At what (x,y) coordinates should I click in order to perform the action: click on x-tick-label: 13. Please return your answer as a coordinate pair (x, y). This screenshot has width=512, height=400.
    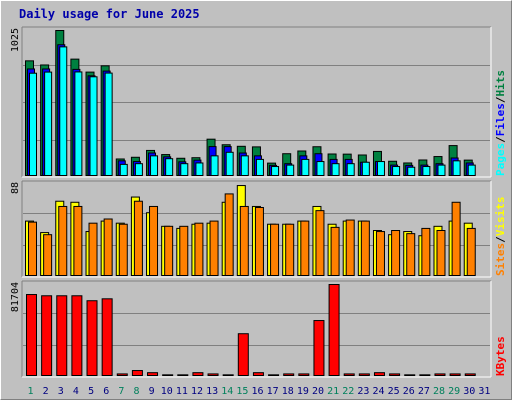
    Looking at the image, I should click on (212, 391).